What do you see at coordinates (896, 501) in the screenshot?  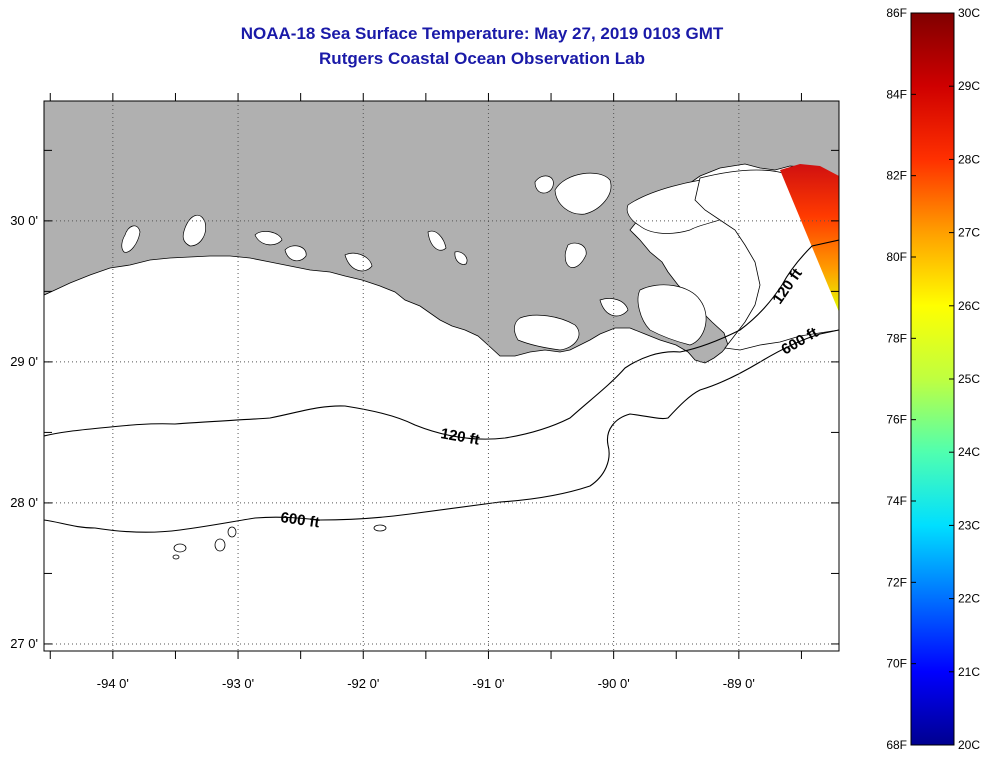 I see `colorbar-label-f: 74F` at bounding box center [896, 501].